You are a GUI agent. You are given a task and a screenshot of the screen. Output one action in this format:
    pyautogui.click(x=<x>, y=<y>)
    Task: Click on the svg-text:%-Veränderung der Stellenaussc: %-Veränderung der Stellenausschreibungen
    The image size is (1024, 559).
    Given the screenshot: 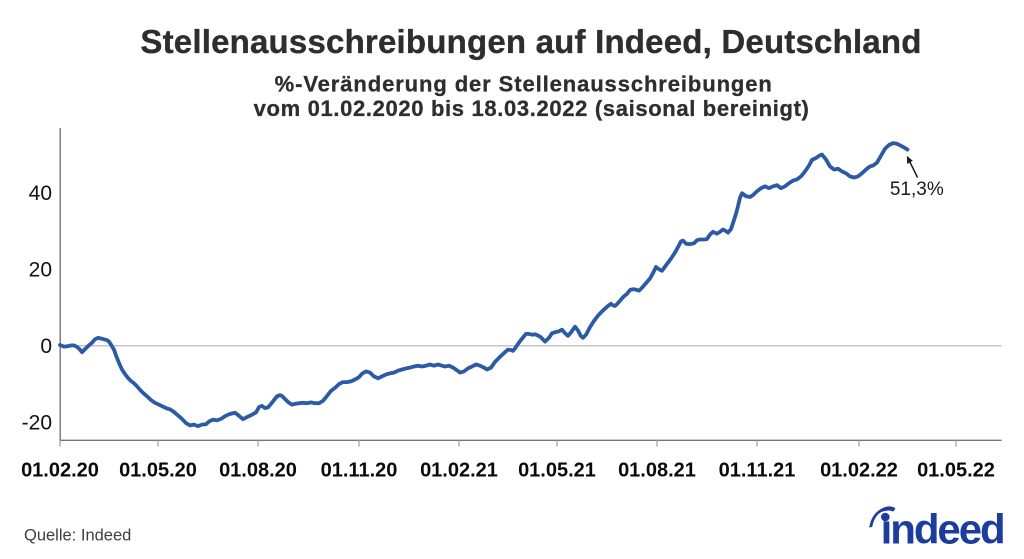 What is the action you would take?
    pyautogui.click(x=524, y=84)
    